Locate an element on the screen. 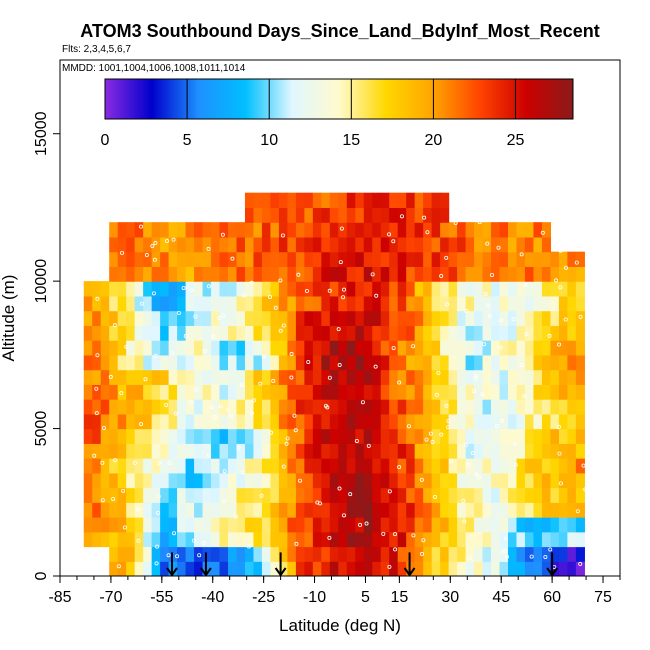  x-tick-label: -40 is located at coordinates (212, 597).